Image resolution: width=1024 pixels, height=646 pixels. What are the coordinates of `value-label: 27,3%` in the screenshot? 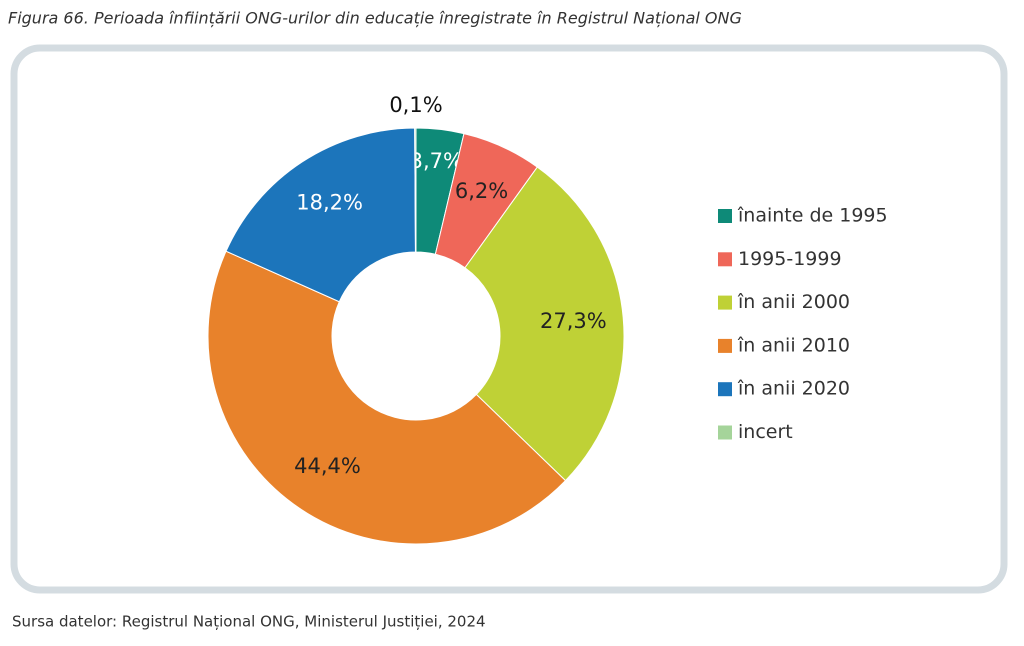 It's located at (573, 321).